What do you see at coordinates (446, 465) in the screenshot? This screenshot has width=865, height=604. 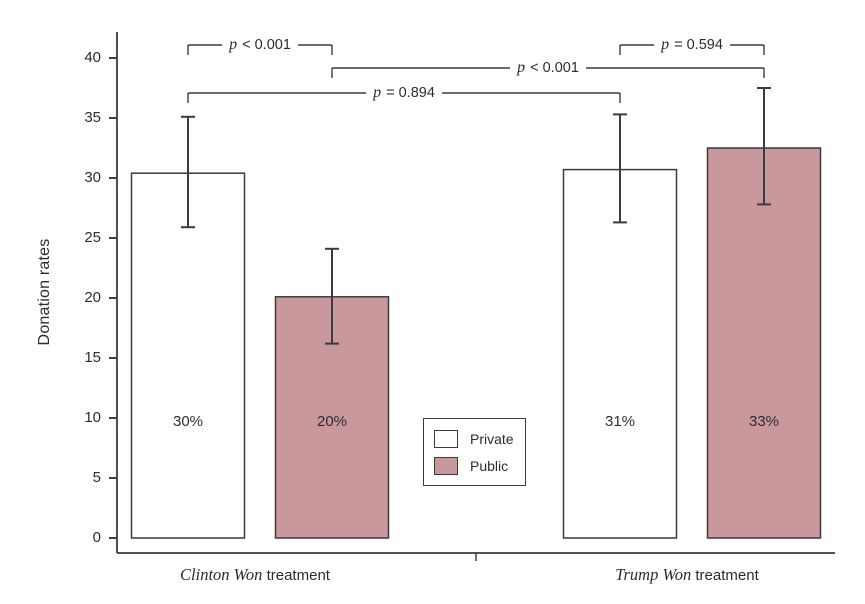 I see `legend-swatch-public` at bounding box center [446, 465].